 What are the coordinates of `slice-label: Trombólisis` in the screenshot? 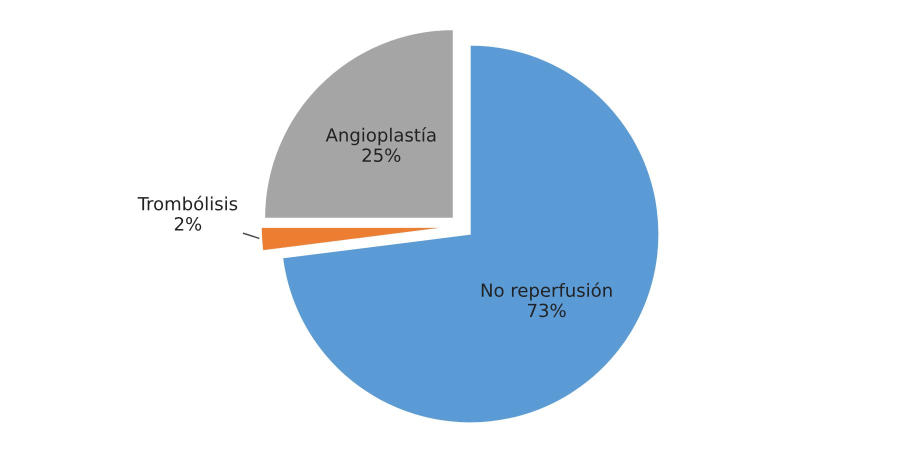 It's located at (188, 203).